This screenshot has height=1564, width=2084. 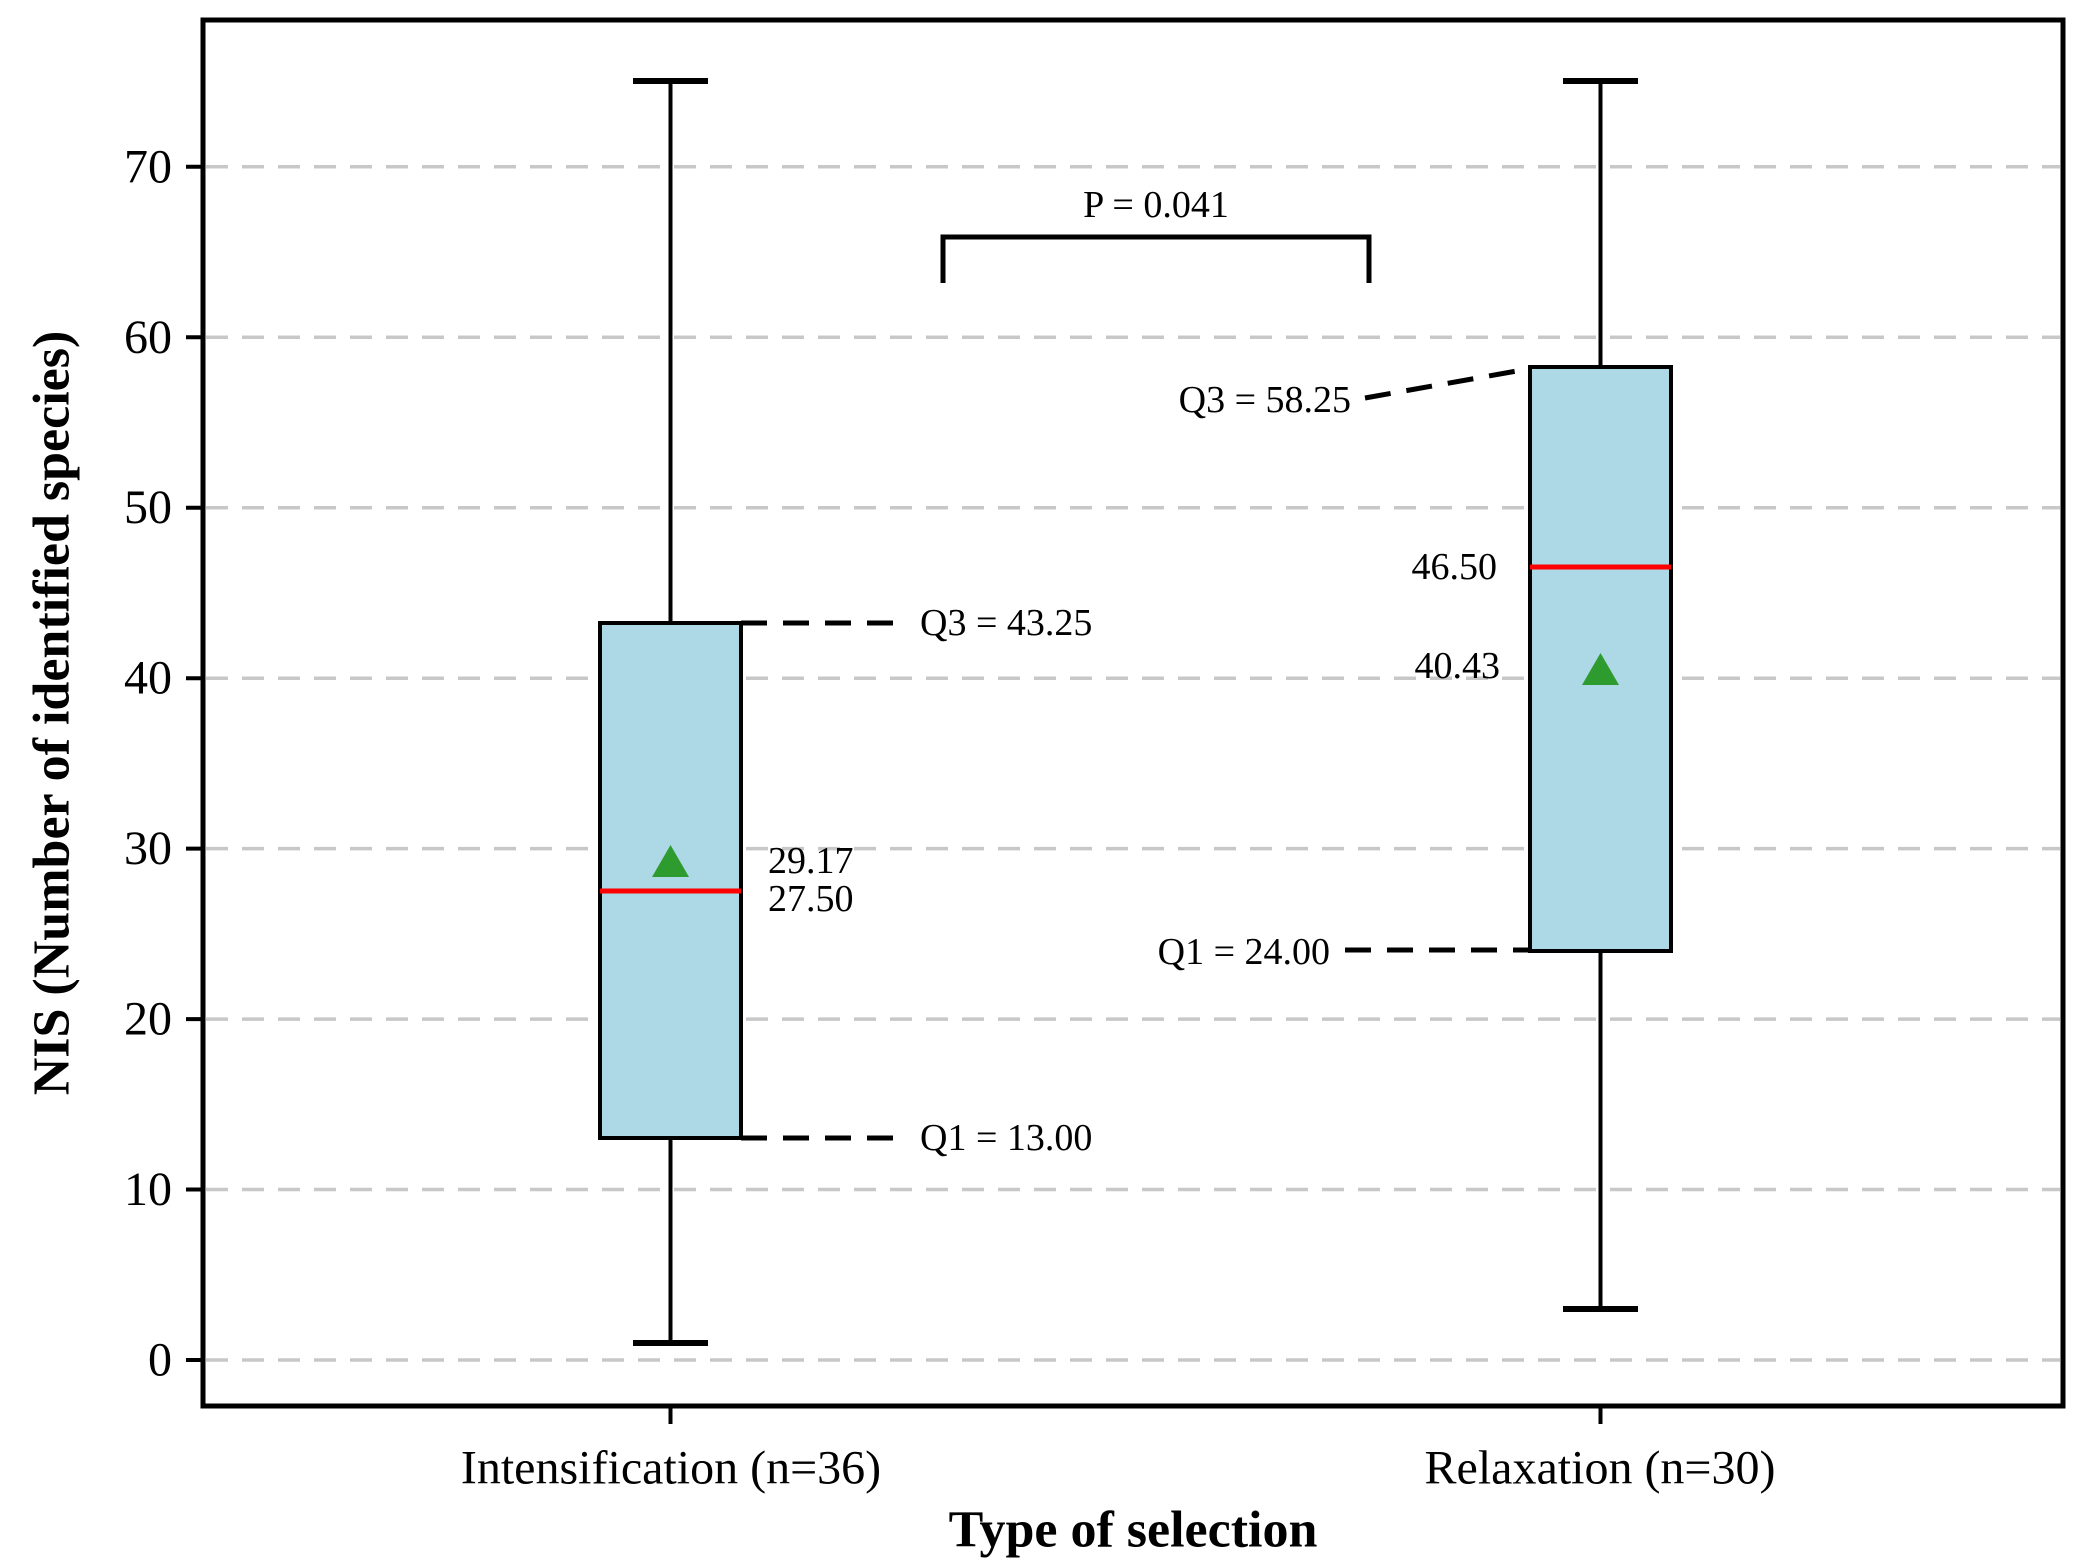 What do you see at coordinates (1135, 1415) in the screenshot?
I see `x-tick-marks` at bounding box center [1135, 1415].